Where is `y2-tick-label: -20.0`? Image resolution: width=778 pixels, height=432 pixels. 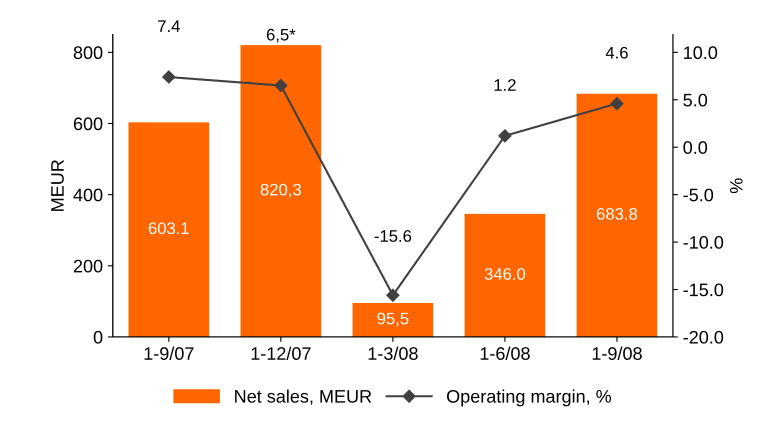
y2-tick-label: -20.0 is located at coordinates (703, 337).